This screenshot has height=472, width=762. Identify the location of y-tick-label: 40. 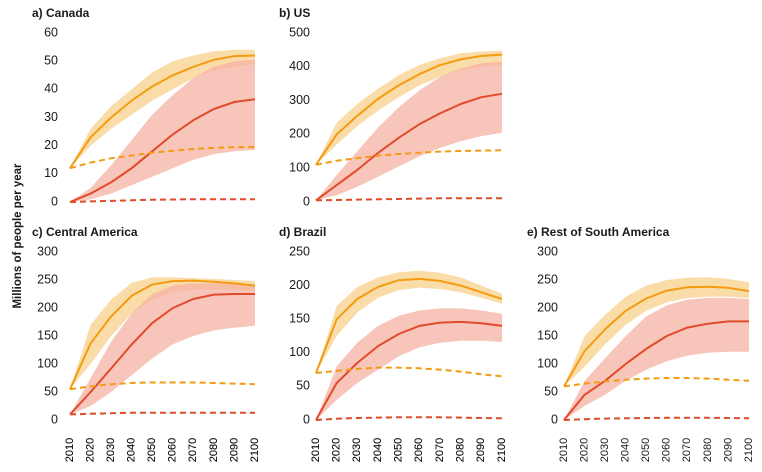
(51, 89).